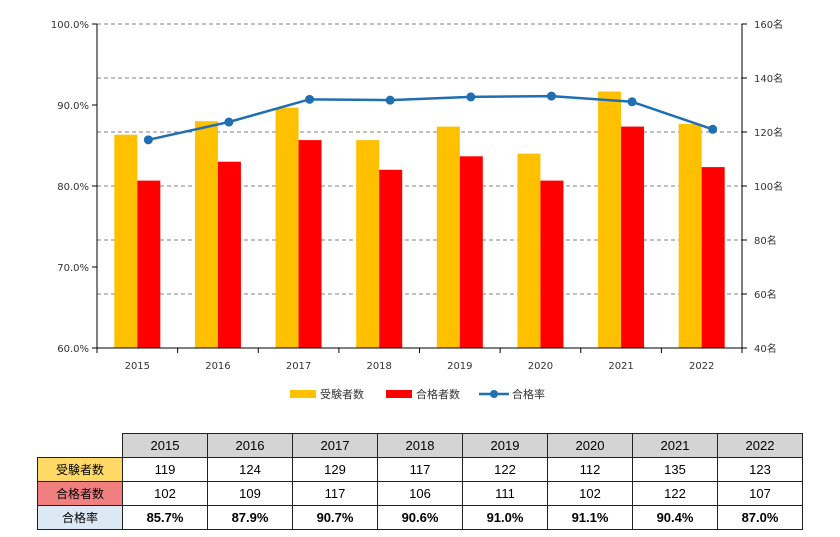 The height and width of the screenshot is (537, 840). What do you see at coordinates (73, 106) in the screenshot?
I see `y-left-tick-label: 90.0%` at bounding box center [73, 106].